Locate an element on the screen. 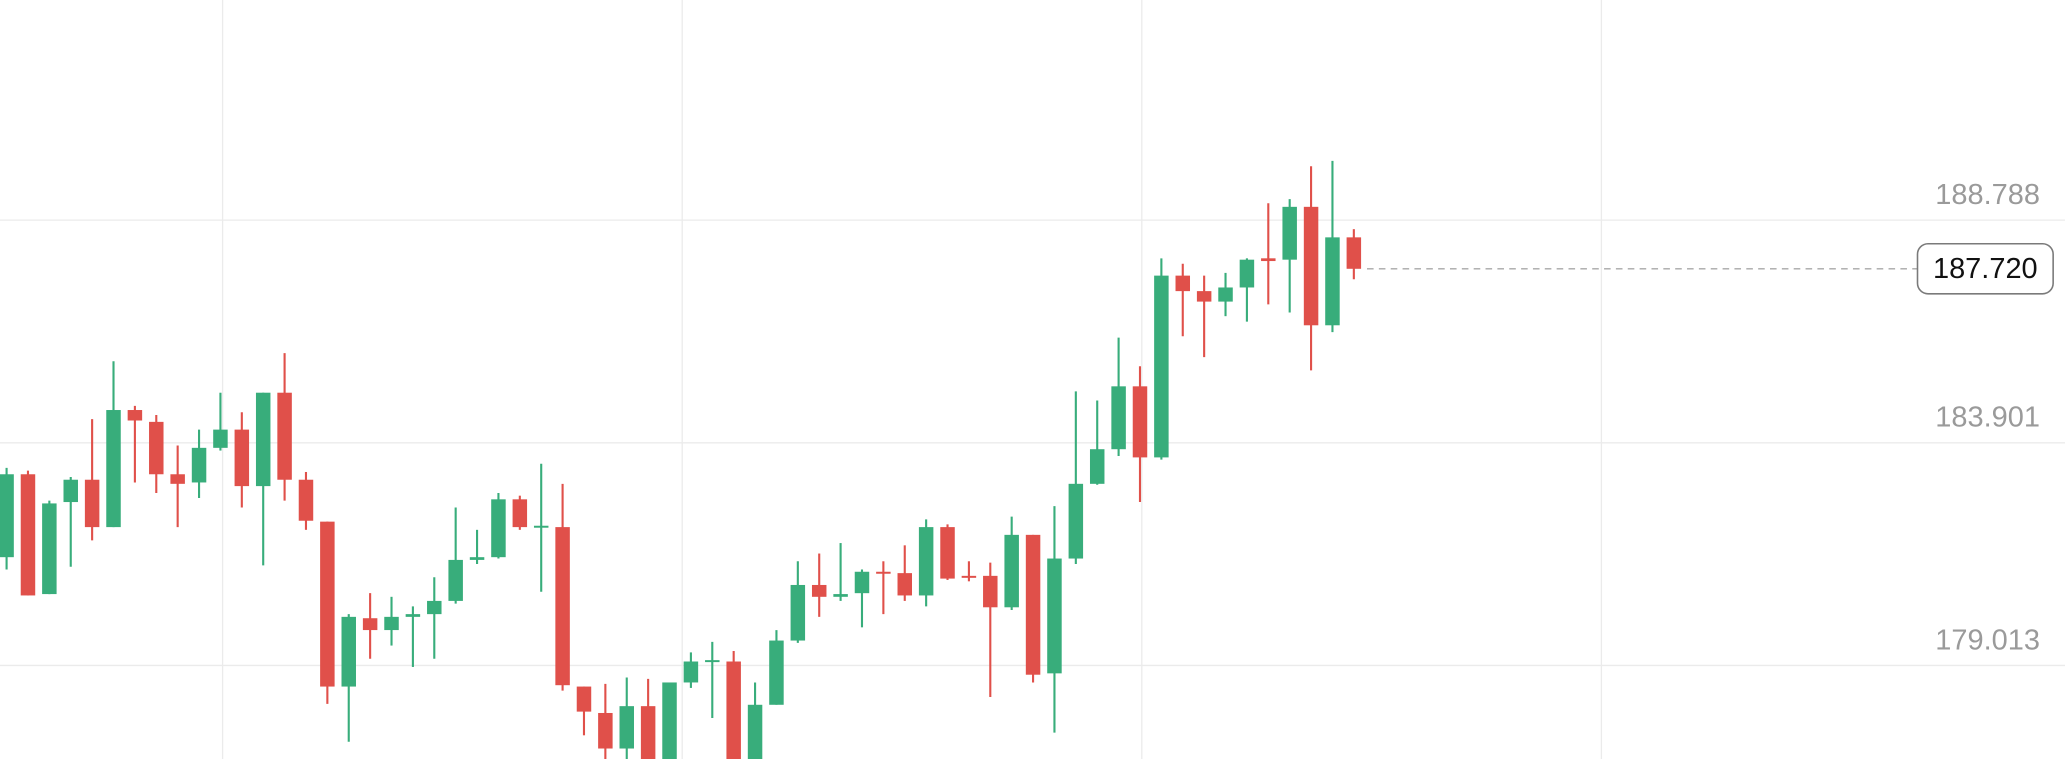 Image resolution: width=2065 pixels, height=759 pixels. price-label: 187.720 is located at coordinates (1985, 269).